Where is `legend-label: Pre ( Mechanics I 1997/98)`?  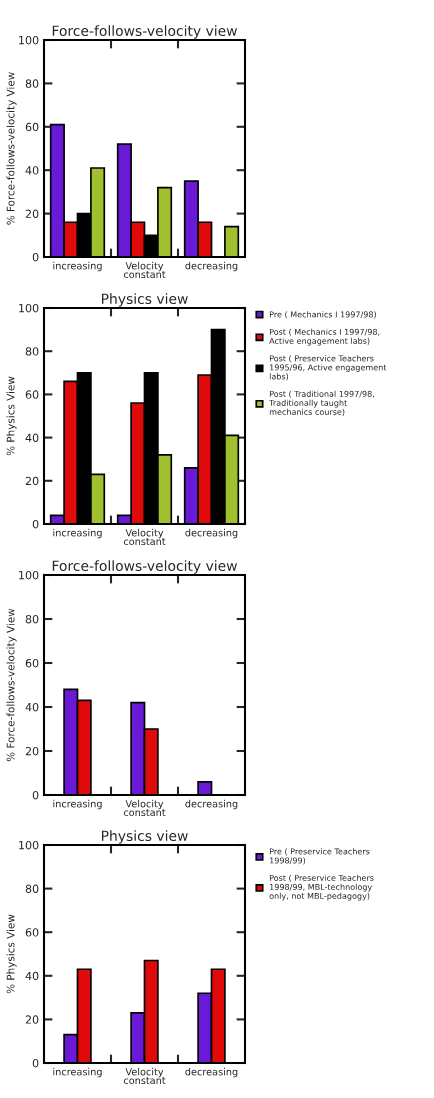
legend-label: Pre ( Mechanics I 1997/98) is located at coordinates (322, 315).